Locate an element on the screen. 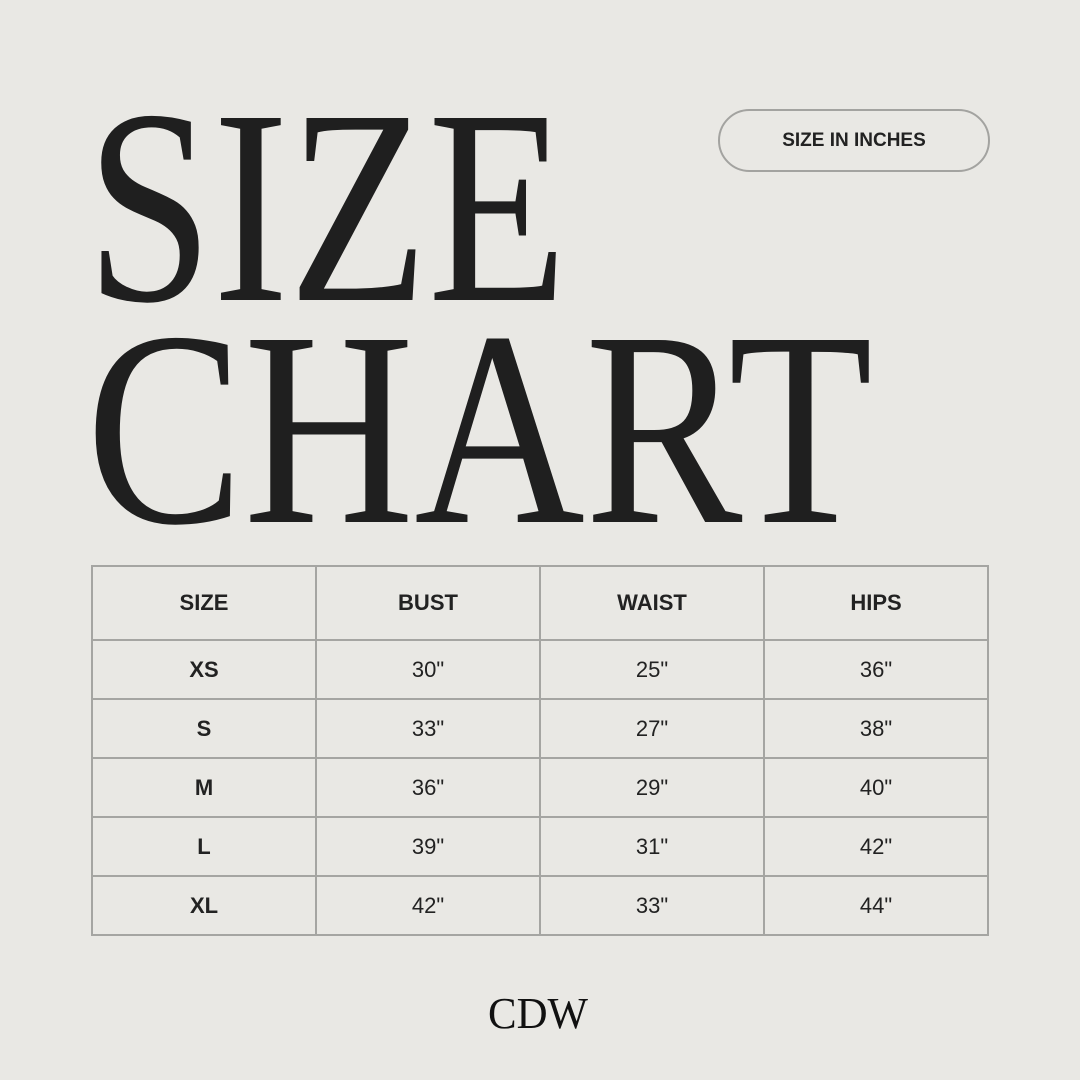 This screenshot has height=1080, width=1080. table-row: XL 42" 33" 44" is located at coordinates (540, 905).